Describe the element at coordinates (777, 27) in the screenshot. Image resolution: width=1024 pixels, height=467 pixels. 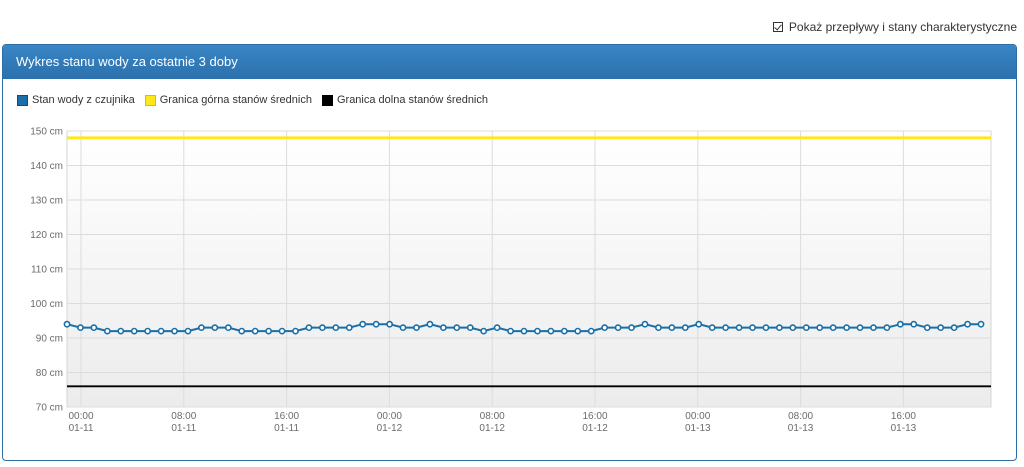
I see `checkbox-checked-icon` at that location.